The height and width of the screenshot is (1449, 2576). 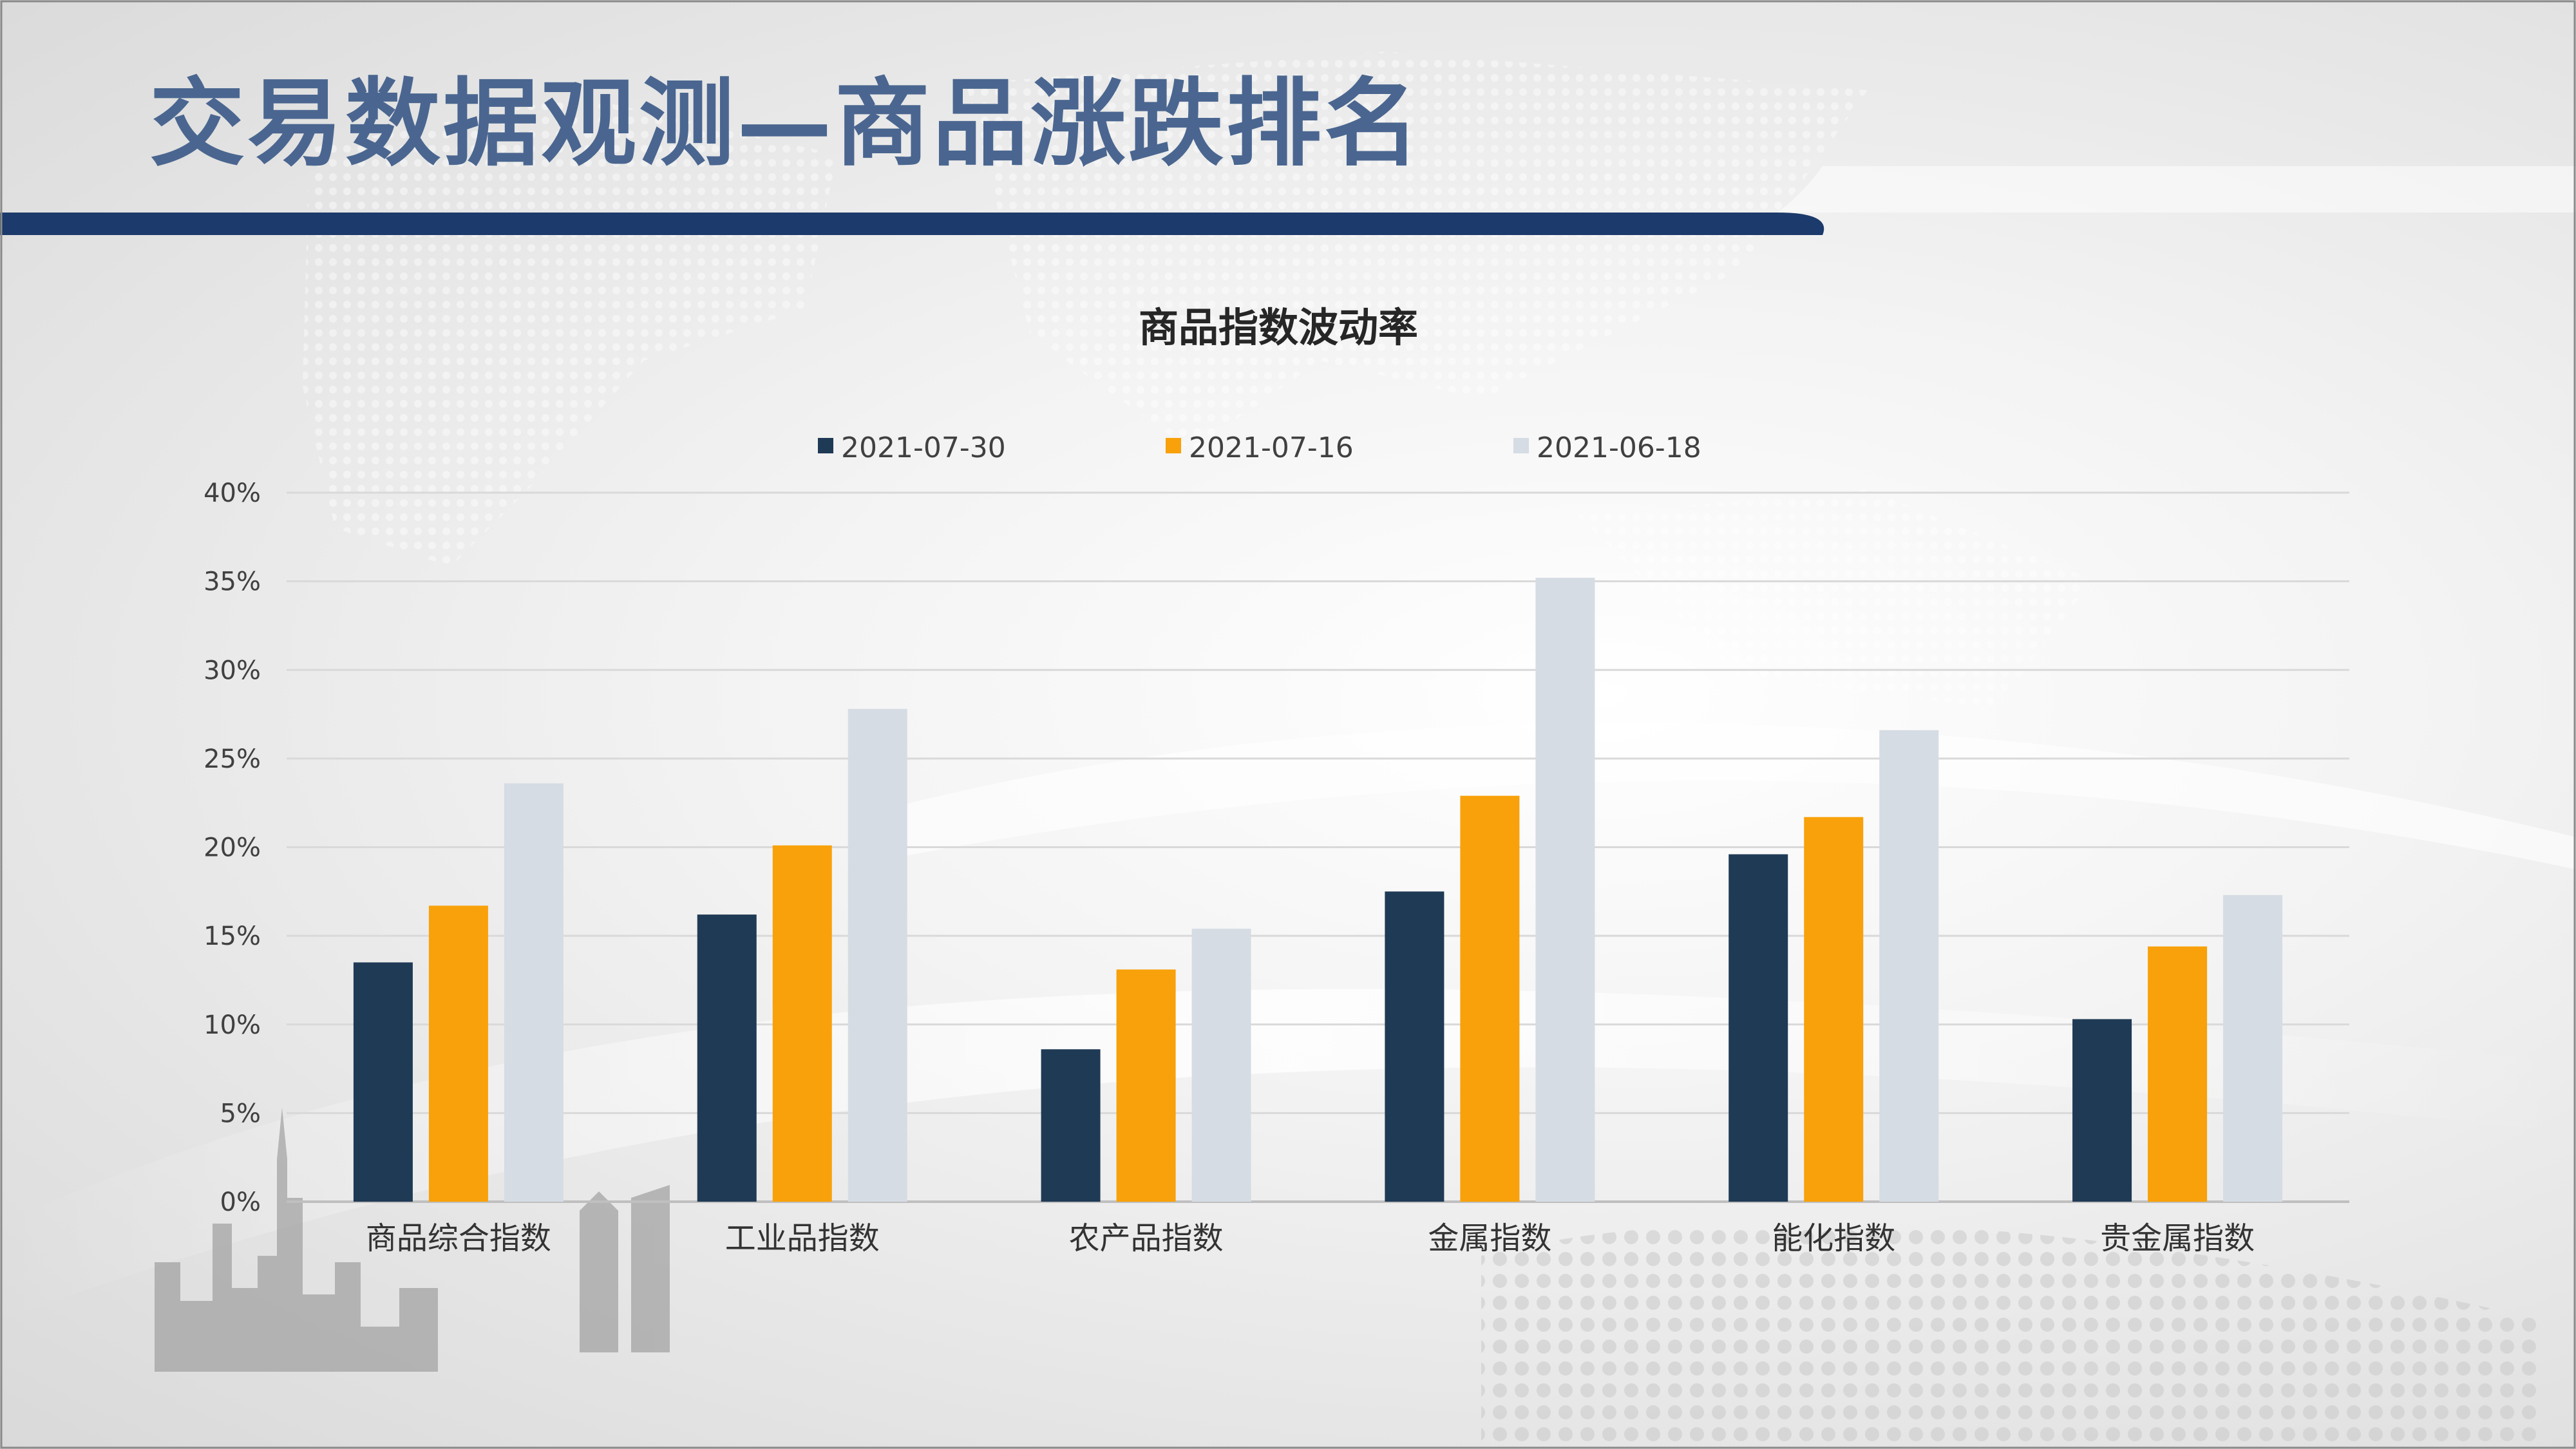 What do you see at coordinates (459, 1238) in the screenshot?
I see `x-tick-label: 商品综合指数` at bounding box center [459, 1238].